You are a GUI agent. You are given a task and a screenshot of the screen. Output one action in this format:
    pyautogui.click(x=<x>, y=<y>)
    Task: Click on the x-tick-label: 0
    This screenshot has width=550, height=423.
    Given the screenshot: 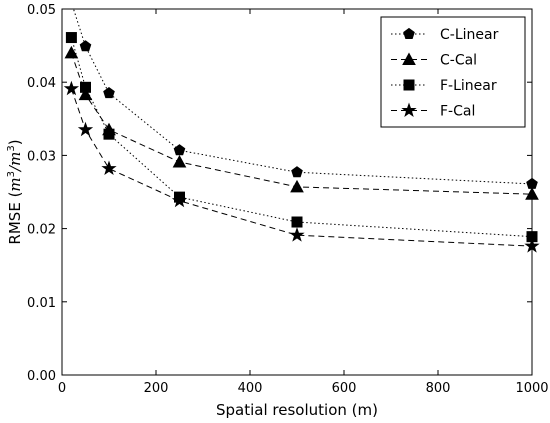 What is the action you would take?
    pyautogui.click(x=62, y=388)
    